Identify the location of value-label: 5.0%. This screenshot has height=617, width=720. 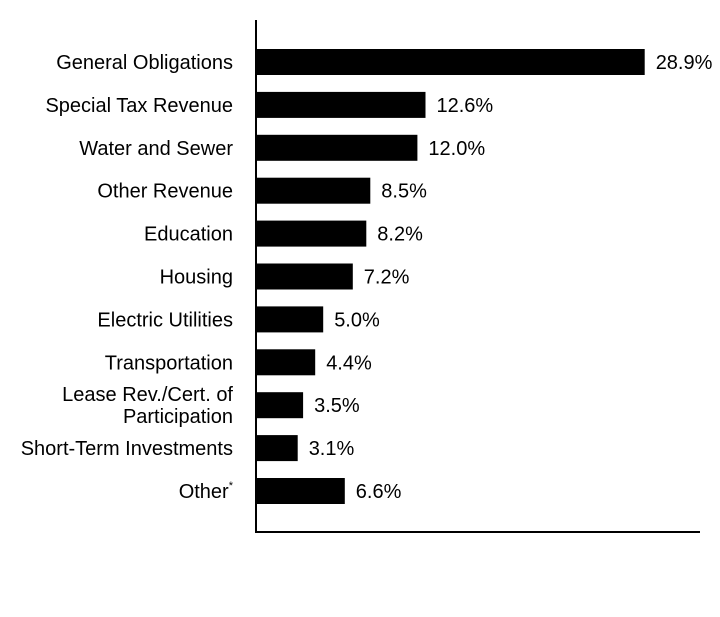
(357, 320).